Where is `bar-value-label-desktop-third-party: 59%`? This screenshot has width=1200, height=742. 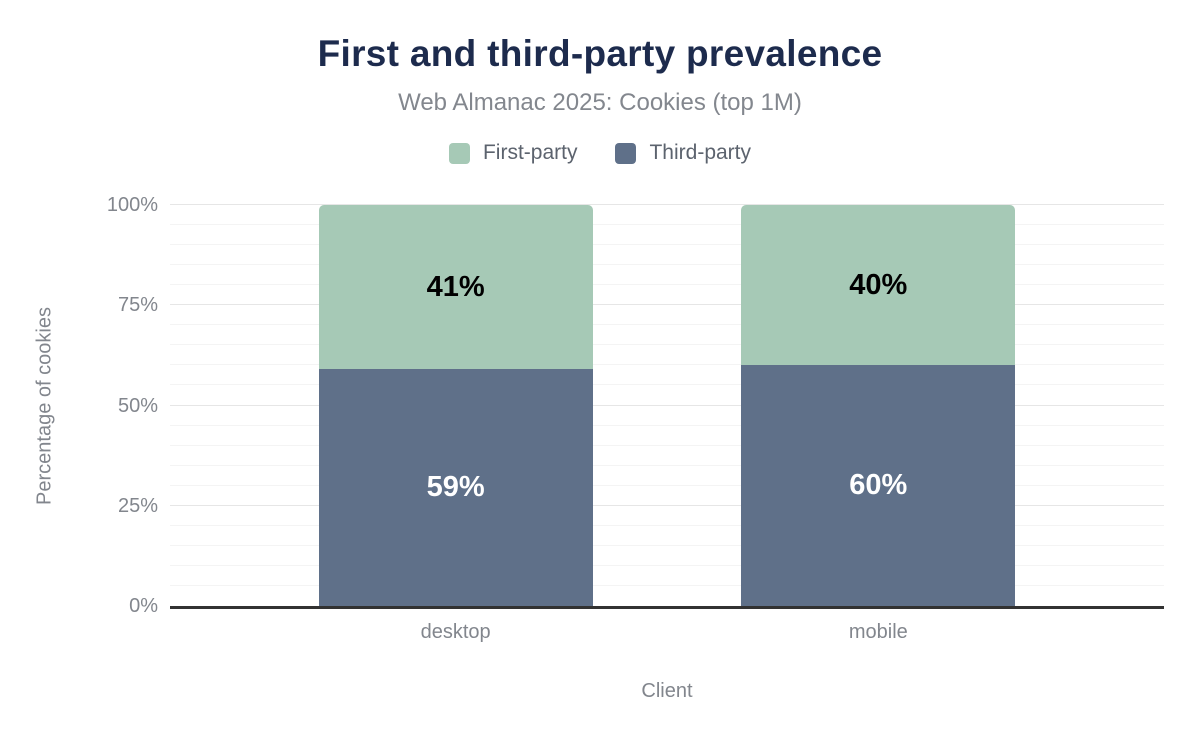
bar-value-label-desktop-third-party: 59% is located at coordinates (455, 487).